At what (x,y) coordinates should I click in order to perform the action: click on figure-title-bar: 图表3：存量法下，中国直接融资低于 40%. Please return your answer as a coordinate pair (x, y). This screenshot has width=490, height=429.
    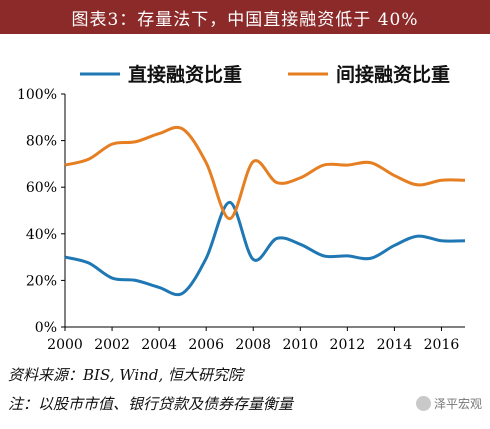
    Looking at the image, I should click on (245, 17).